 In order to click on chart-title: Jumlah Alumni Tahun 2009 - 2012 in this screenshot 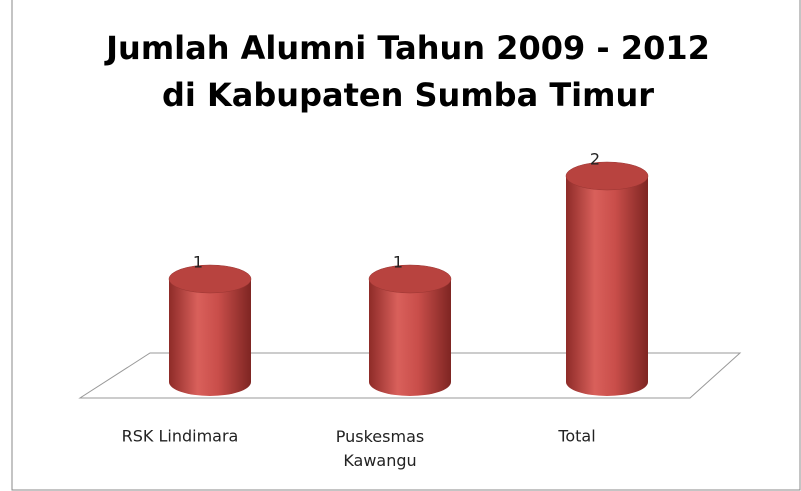, I will do `click(407, 48)`.